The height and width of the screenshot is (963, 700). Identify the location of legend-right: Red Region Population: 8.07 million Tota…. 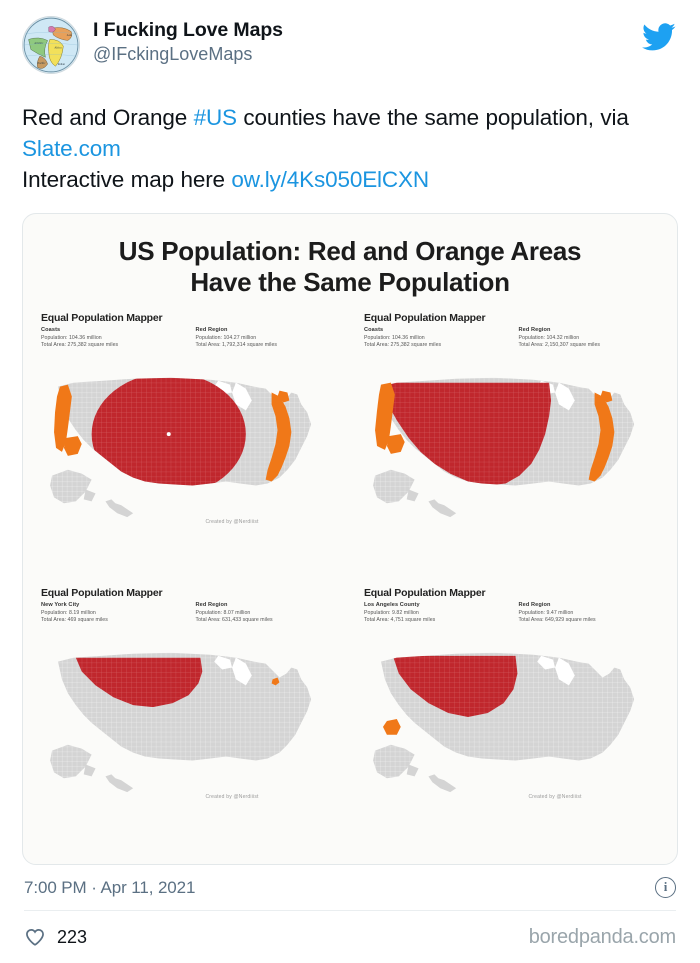
(268, 613).